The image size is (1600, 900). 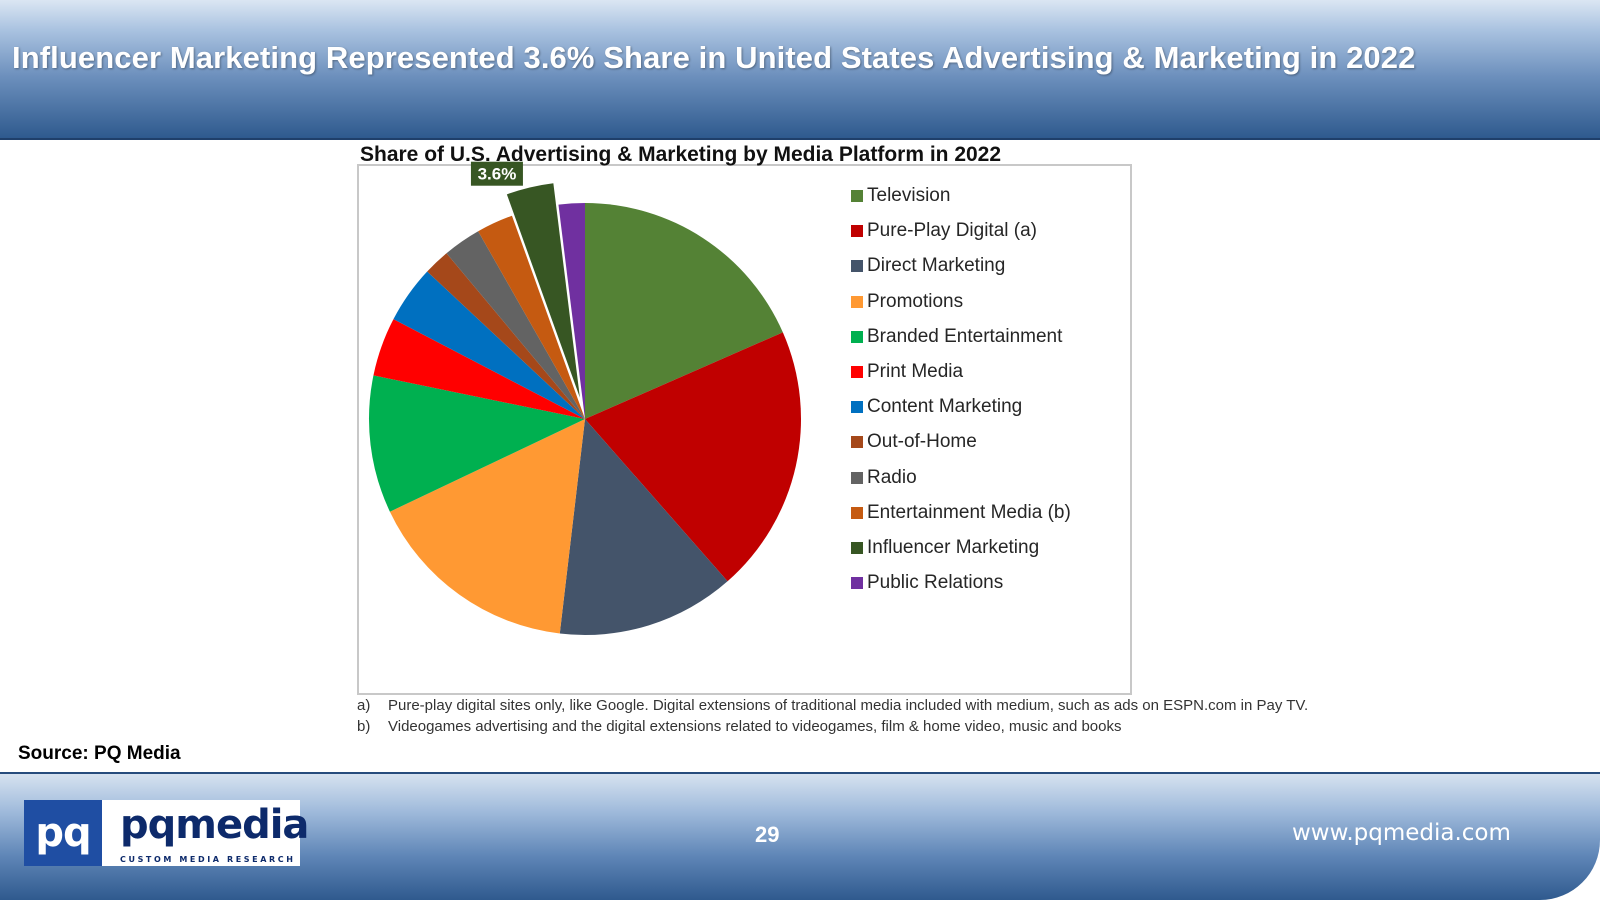 What do you see at coordinates (643, 527) in the screenshot?
I see `pie-slice-direct-marketing` at bounding box center [643, 527].